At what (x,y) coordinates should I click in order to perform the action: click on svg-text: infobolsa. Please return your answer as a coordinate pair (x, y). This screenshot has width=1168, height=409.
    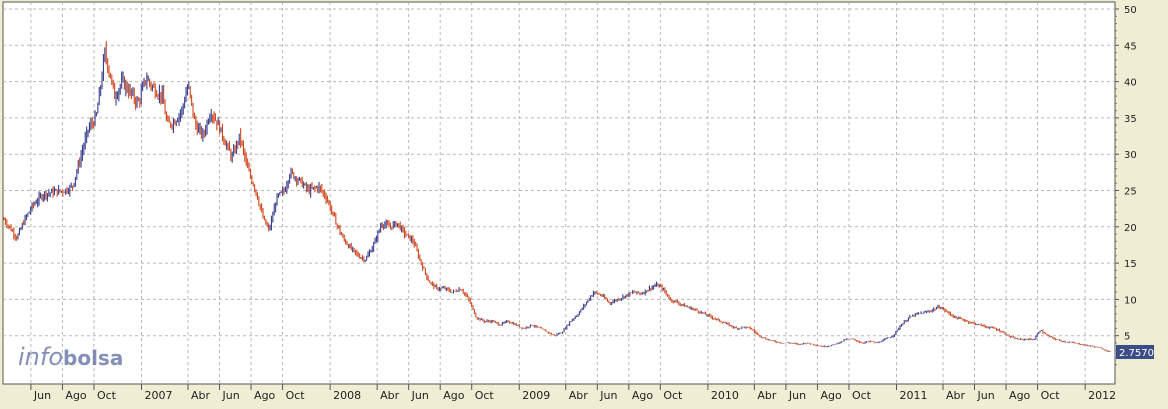
    Looking at the image, I should click on (70, 357).